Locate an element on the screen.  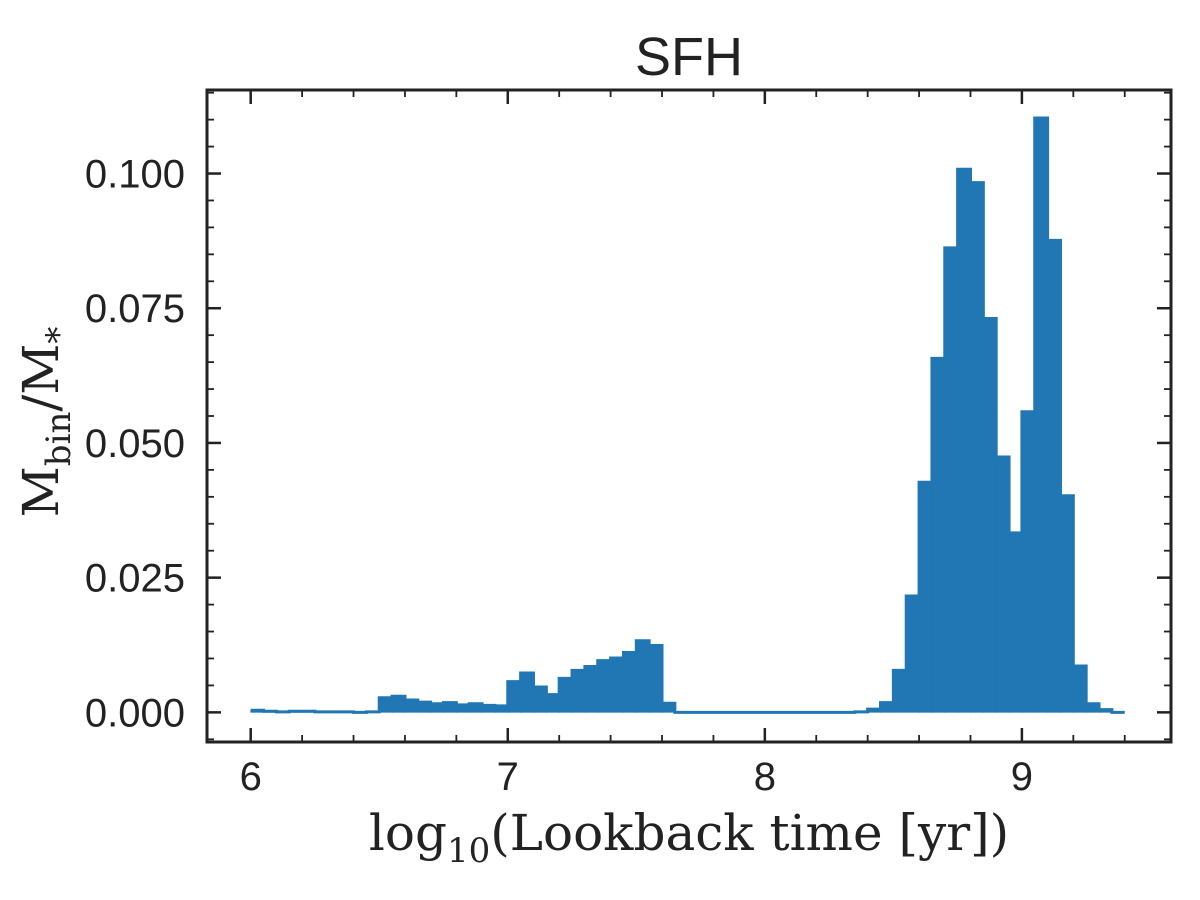
chart-title: SFH is located at coordinates (689, 57).